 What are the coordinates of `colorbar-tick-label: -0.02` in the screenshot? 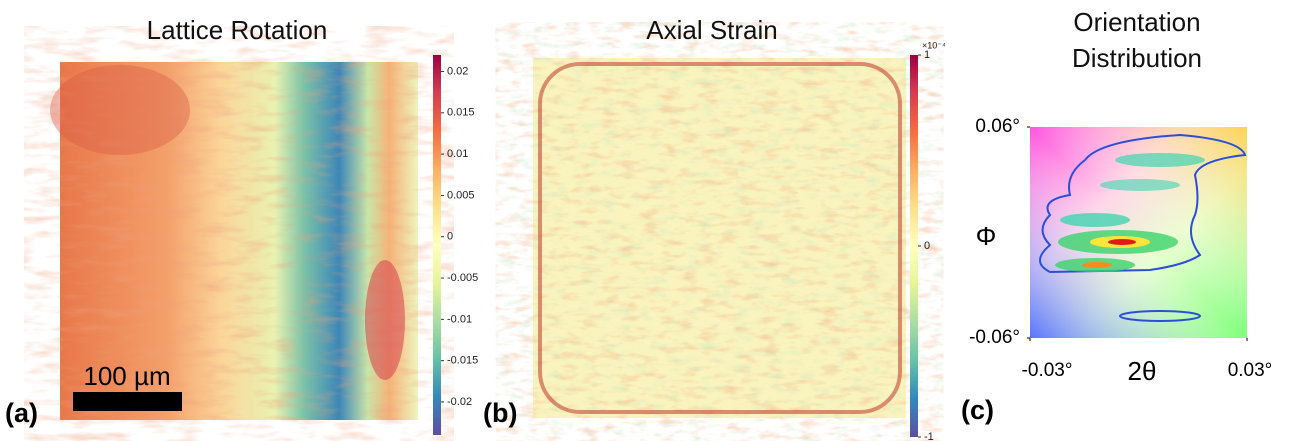 It's located at (459, 402).